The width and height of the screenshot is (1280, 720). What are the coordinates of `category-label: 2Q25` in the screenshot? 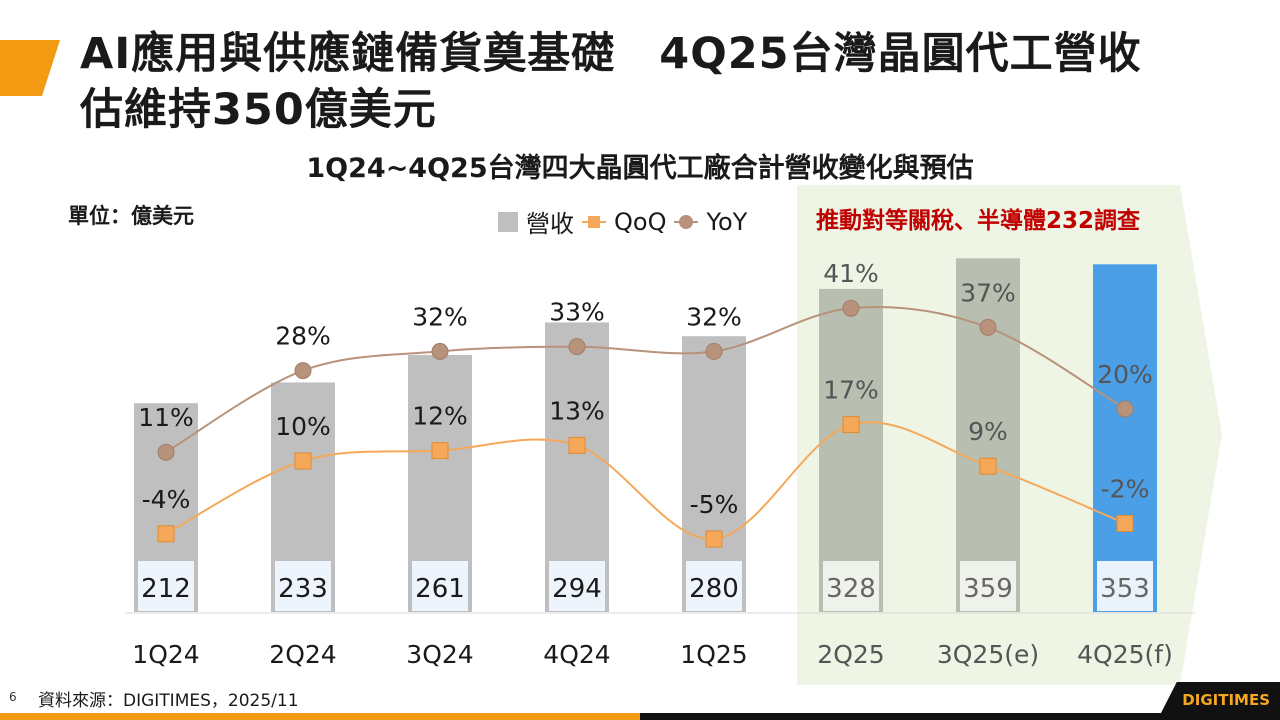 It's located at (850, 654).